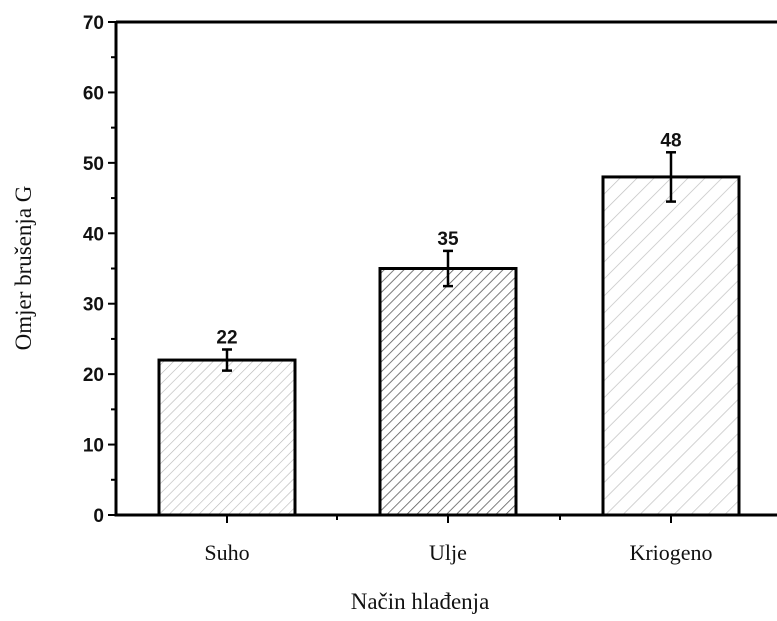 This screenshot has height=621, width=777. I want to click on error-bar-suho, so click(227, 360).